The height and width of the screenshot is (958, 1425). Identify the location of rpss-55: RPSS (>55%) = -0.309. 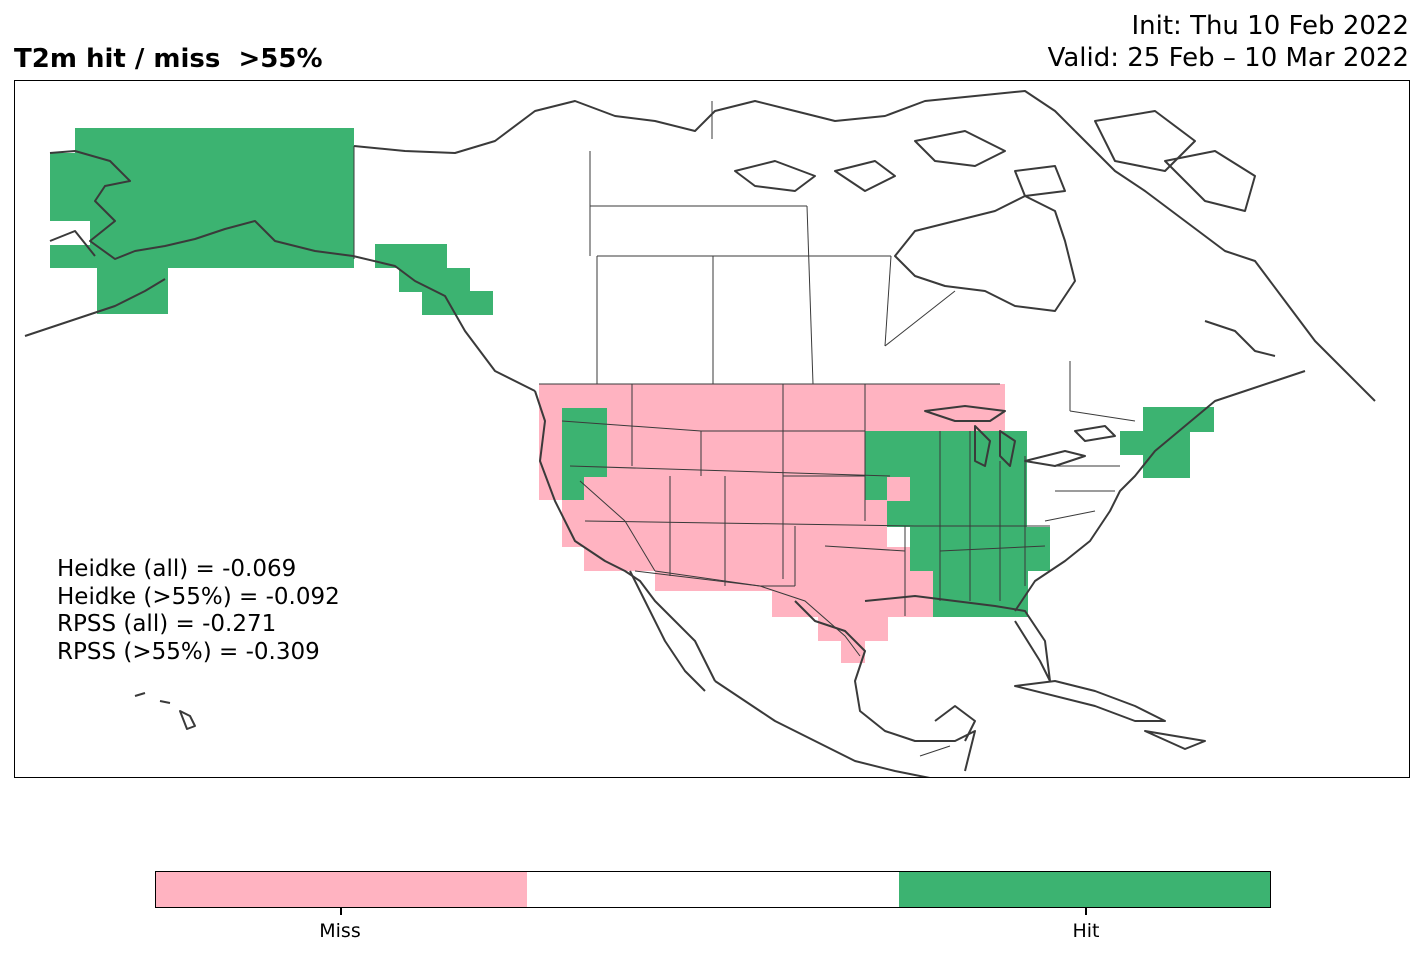
(188, 651).